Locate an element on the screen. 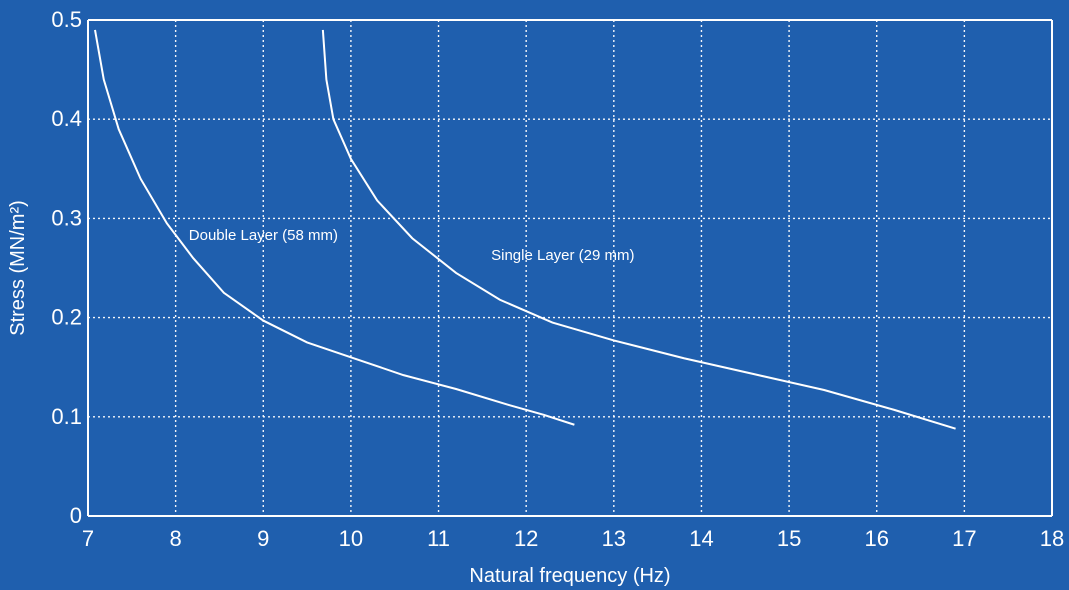  x-tick-label: 16 is located at coordinates (876, 538).